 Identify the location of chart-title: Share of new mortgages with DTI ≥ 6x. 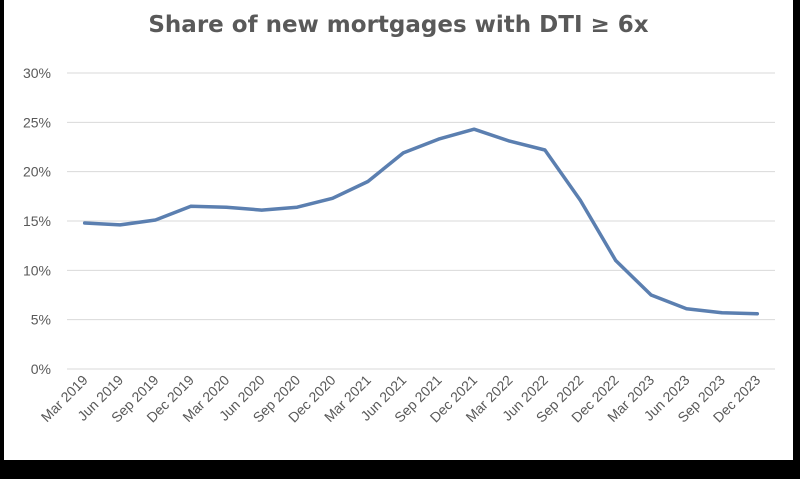
(398, 25).